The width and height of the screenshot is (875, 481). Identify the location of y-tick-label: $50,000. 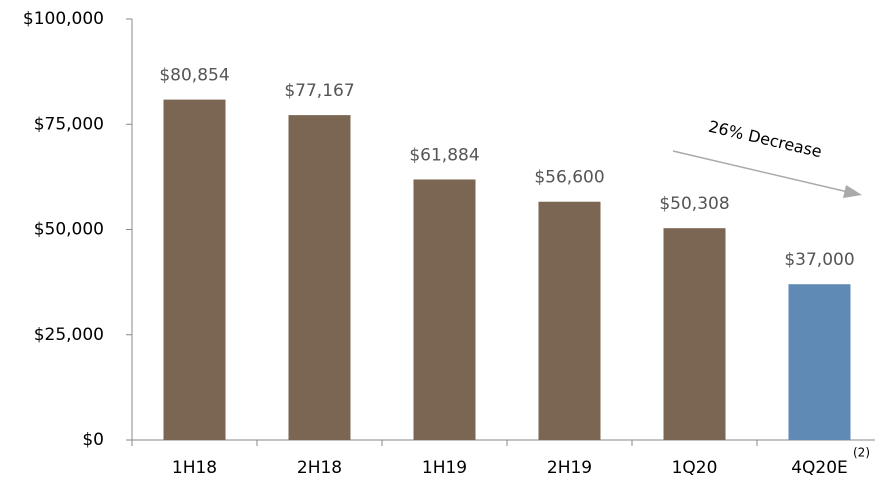
(69, 230).